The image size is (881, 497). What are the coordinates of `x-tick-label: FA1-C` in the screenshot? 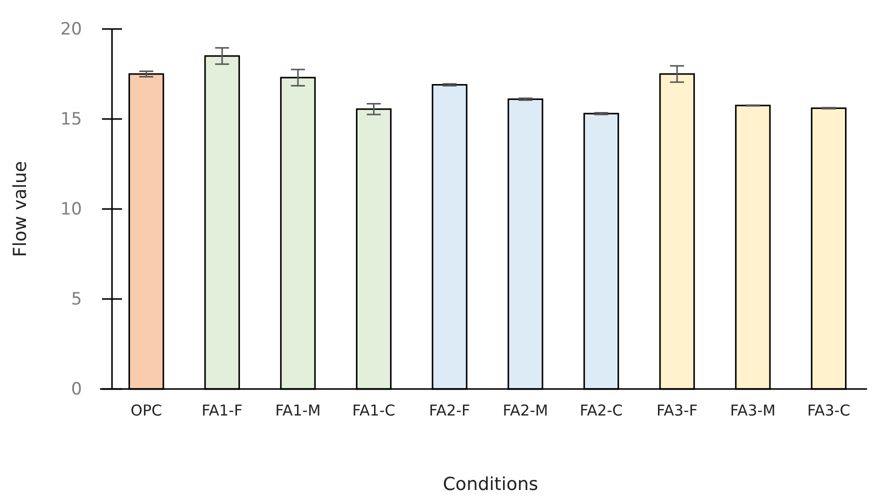 It's located at (374, 411).